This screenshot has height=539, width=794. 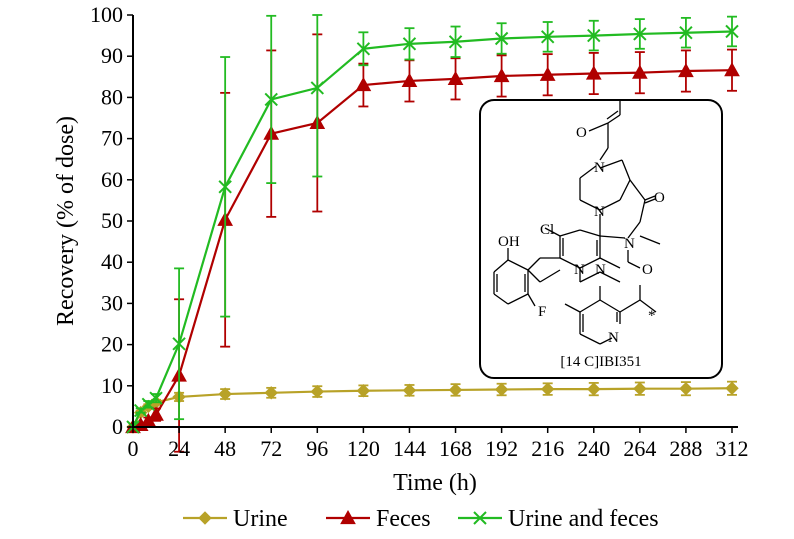 What do you see at coordinates (117, 426) in the screenshot?
I see `y-tick-label: 0` at bounding box center [117, 426].